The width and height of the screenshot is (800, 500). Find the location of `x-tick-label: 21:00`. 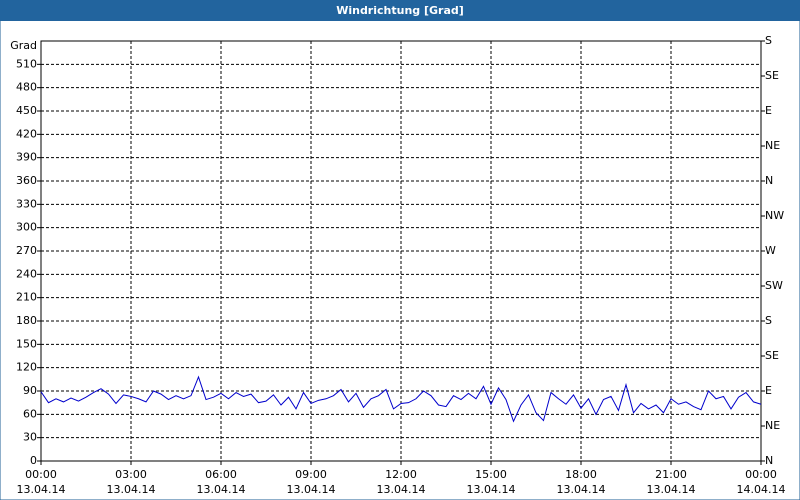

x-tick-label: 21:00 is located at coordinates (671, 474).